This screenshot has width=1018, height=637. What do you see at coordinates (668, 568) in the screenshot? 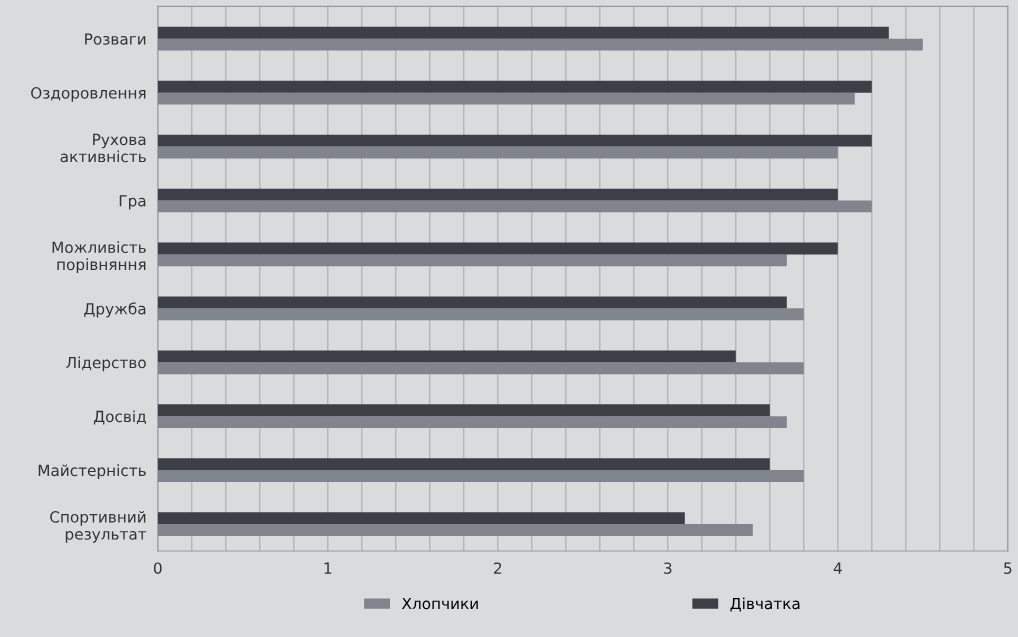
I see `x-tick-label: 3` at bounding box center [668, 568].